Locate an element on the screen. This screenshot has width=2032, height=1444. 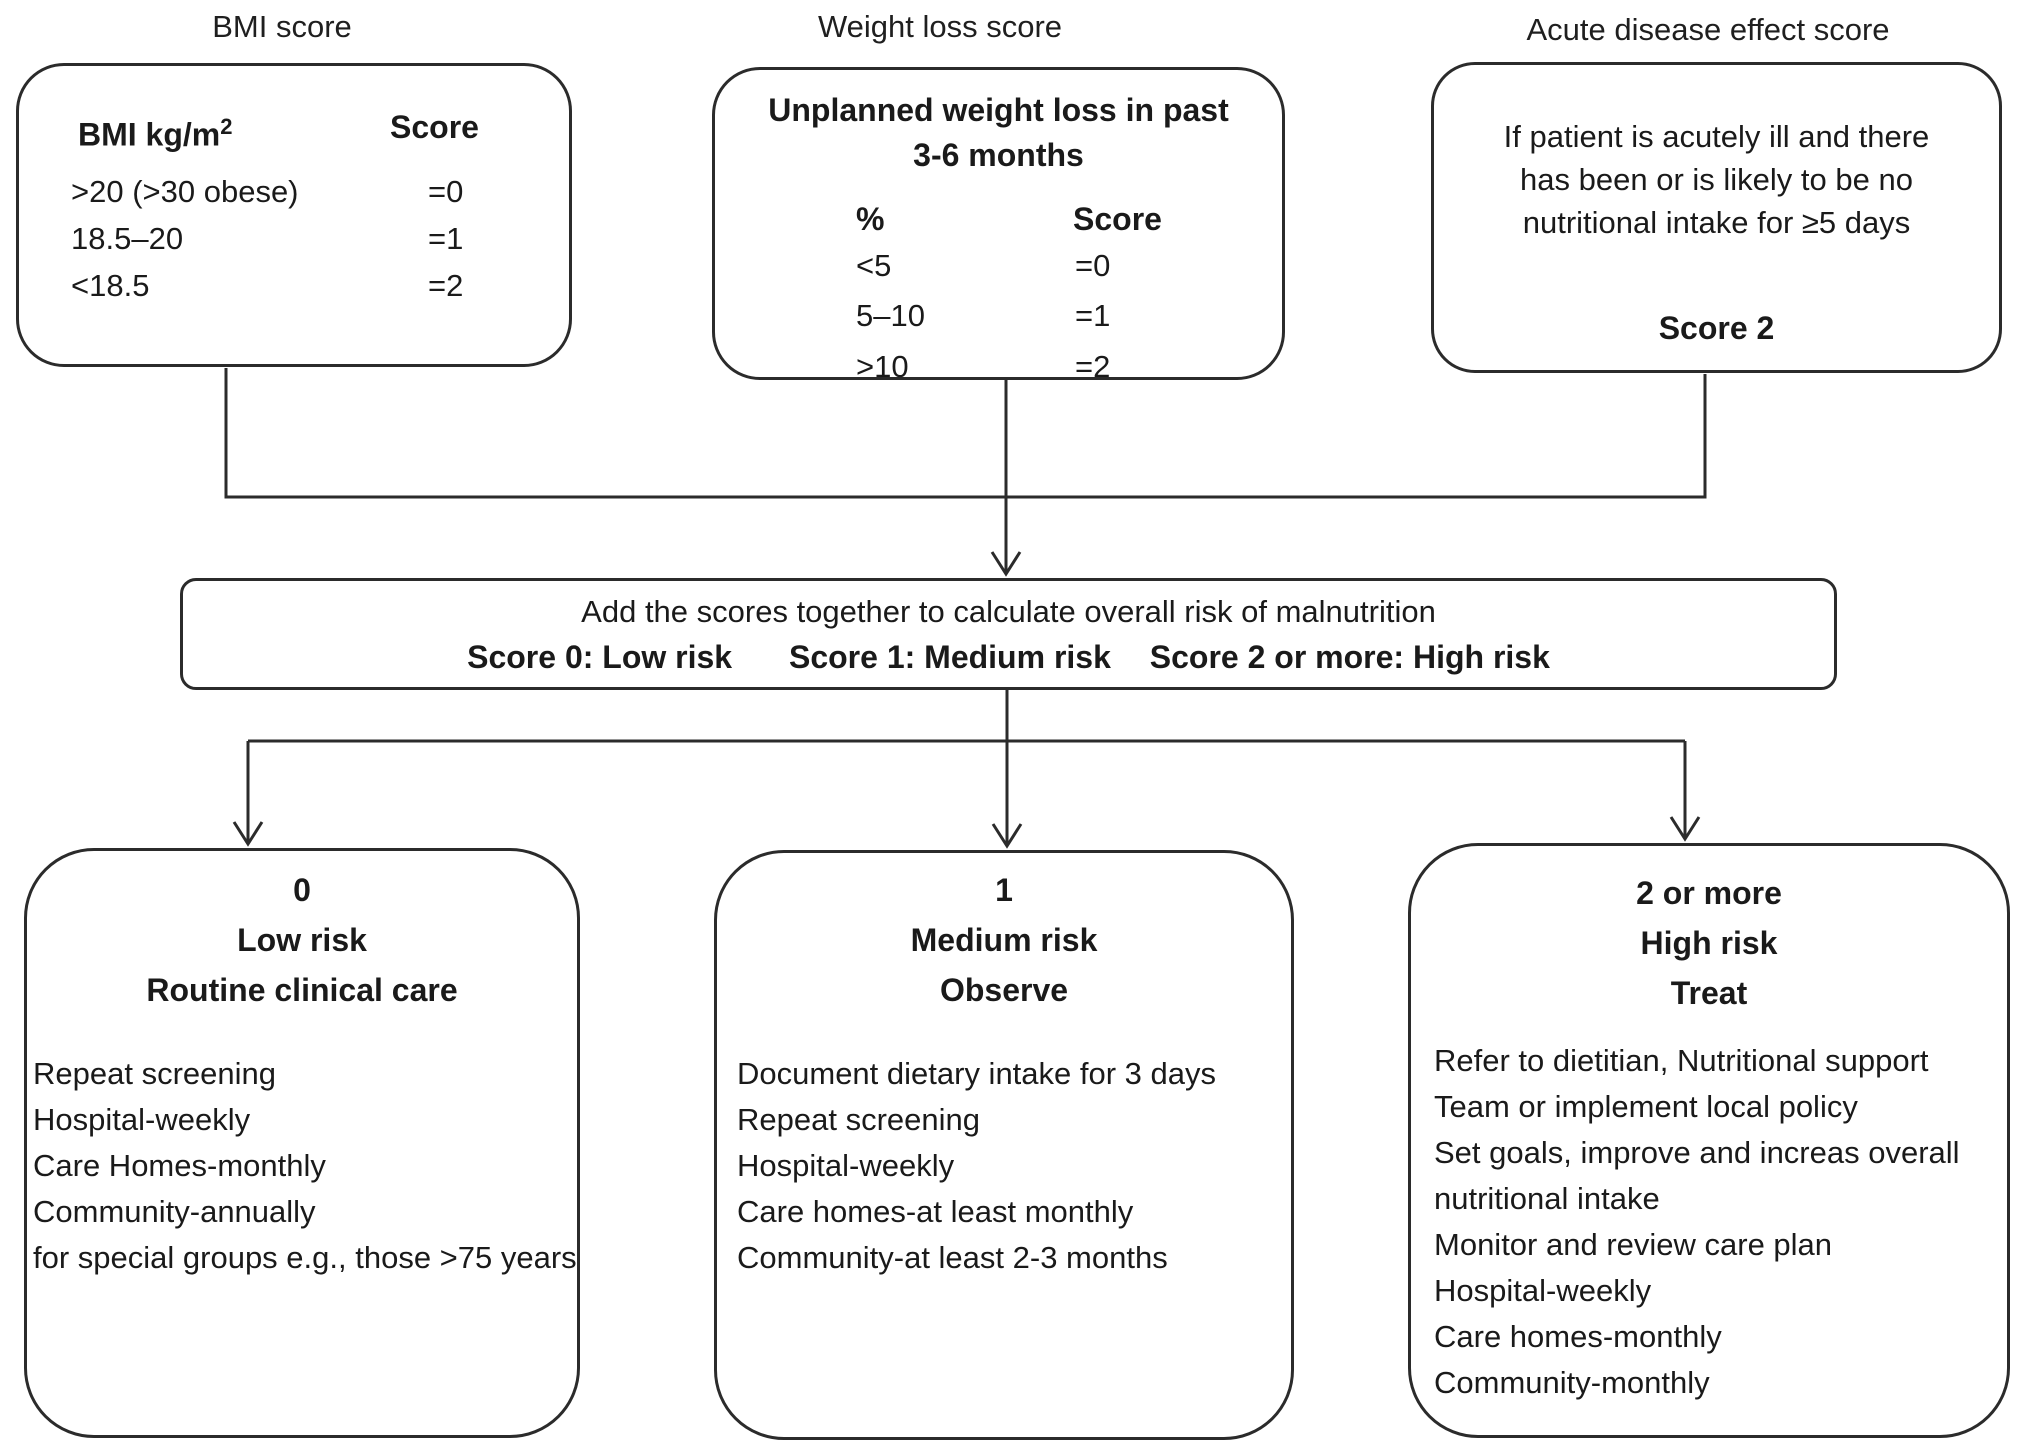
low-risk-heading: 0 Low risk Routine clinical care is located at coordinates (302, 940).